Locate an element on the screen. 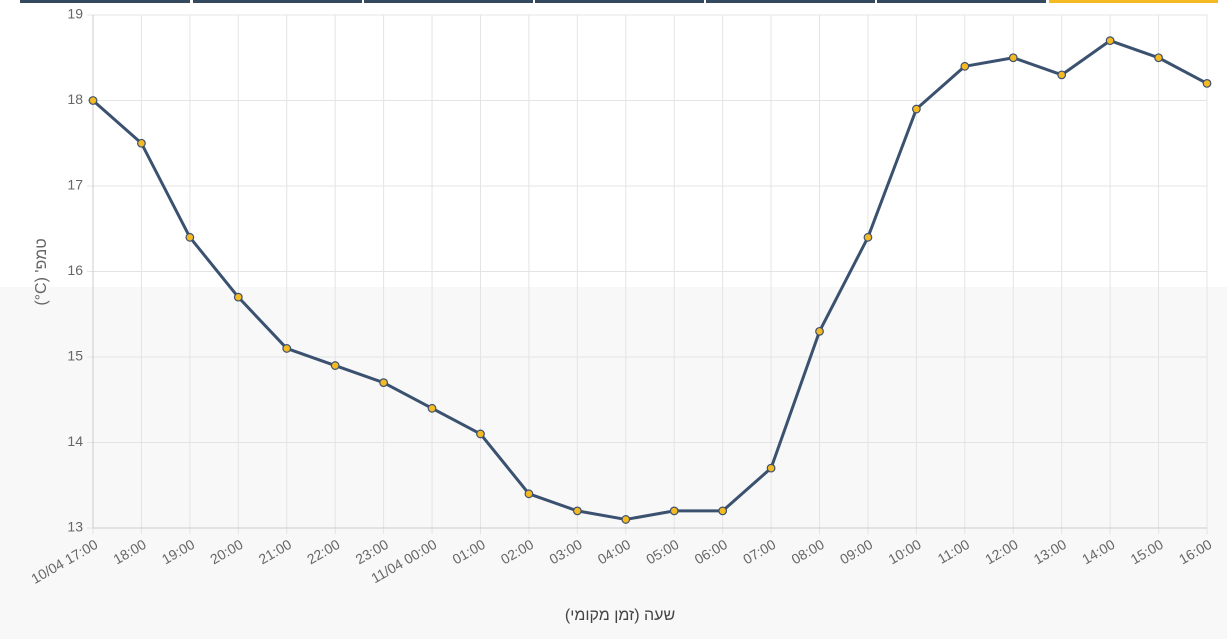 Image resolution: width=1227 pixels, height=639 pixels. tab-bar is located at coordinates (619, 1).